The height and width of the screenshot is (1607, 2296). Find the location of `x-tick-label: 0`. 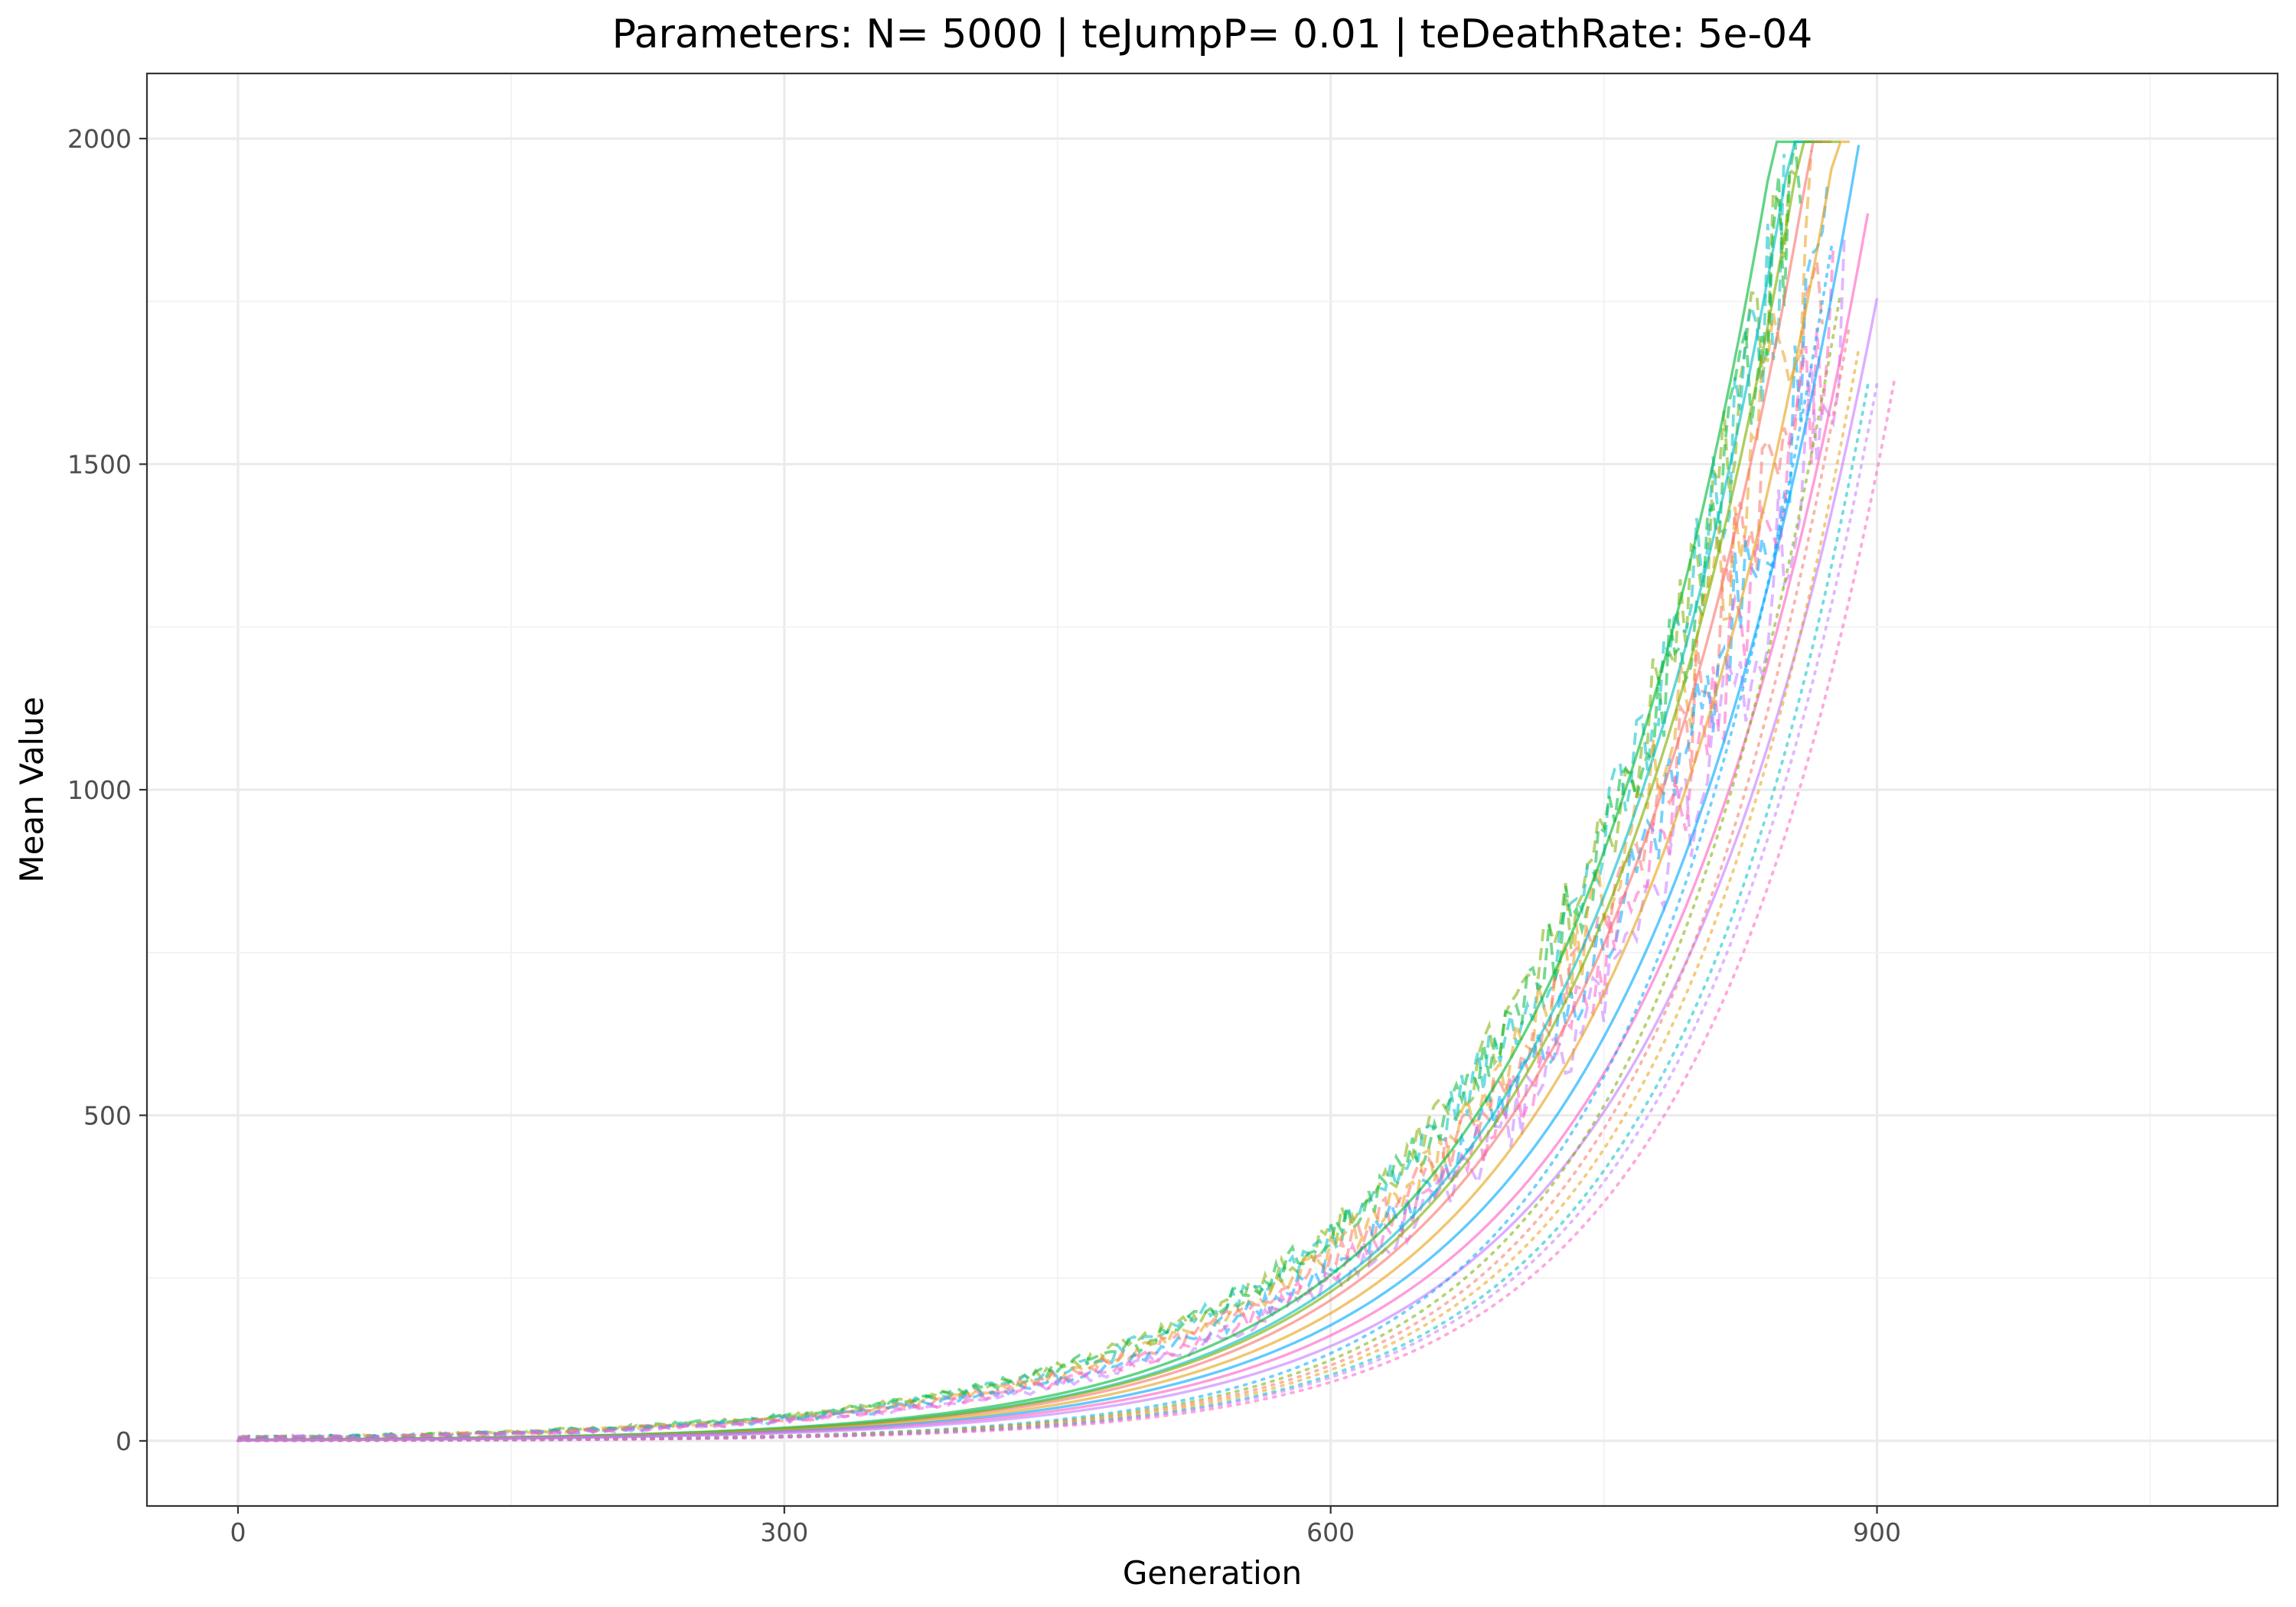

x-tick-label: 0 is located at coordinates (238, 1532).